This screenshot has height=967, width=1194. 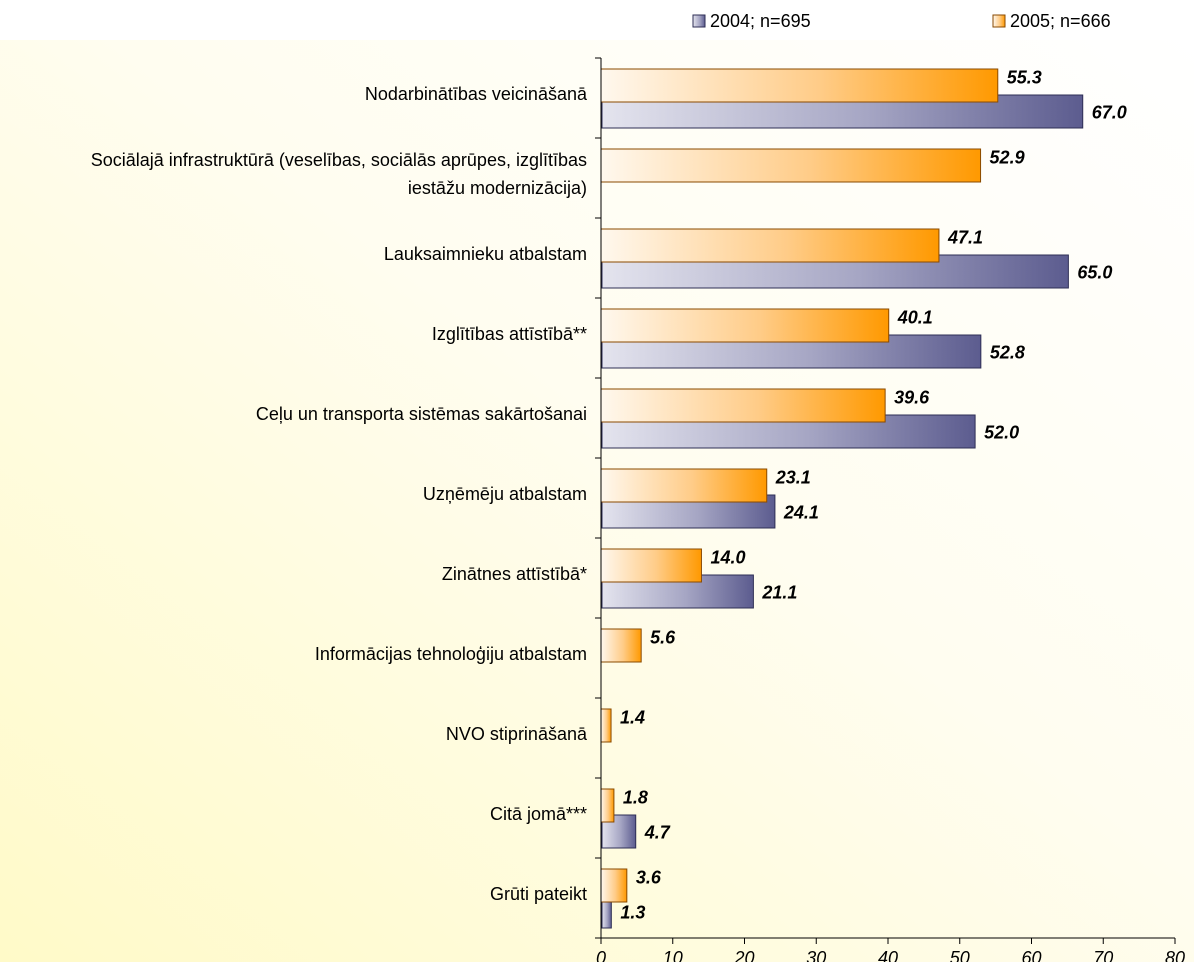 What do you see at coordinates (538, 814) in the screenshot?
I see `category-label-9: Citā jomā***` at bounding box center [538, 814].